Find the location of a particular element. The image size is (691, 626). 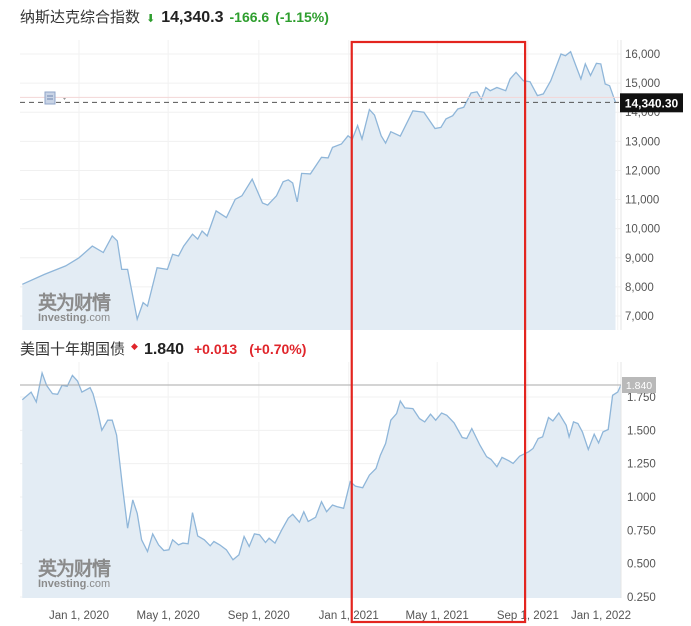

arrow-down-icon: ⬇ is located at coordinates (151, 19).